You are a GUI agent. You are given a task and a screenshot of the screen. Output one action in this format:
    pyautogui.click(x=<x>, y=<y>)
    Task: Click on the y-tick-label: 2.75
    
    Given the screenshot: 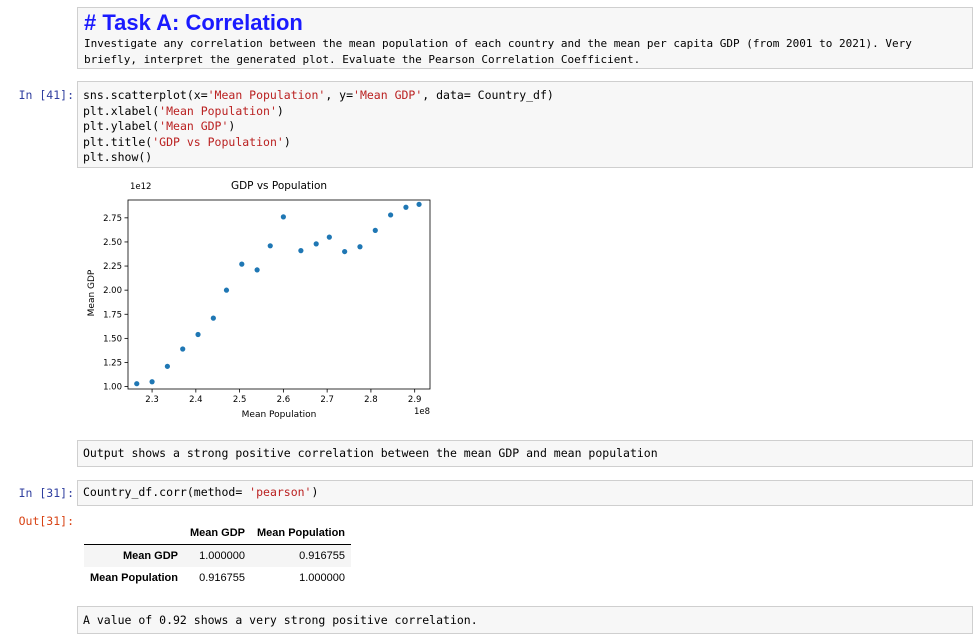 What is the action you would take?
    pyautogui.click(x=112, y=219)
    